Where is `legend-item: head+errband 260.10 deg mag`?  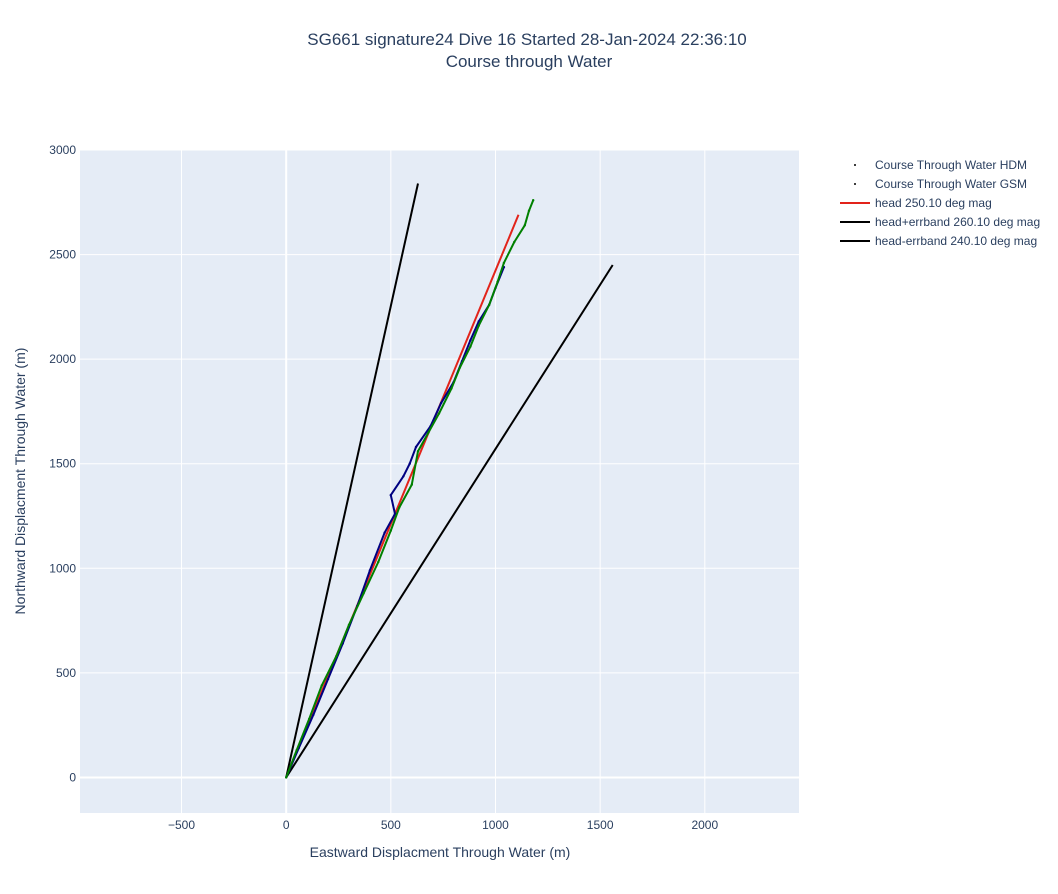
legend-item: head+errband 260.10 deg mag is located at coordinates (940, 222).